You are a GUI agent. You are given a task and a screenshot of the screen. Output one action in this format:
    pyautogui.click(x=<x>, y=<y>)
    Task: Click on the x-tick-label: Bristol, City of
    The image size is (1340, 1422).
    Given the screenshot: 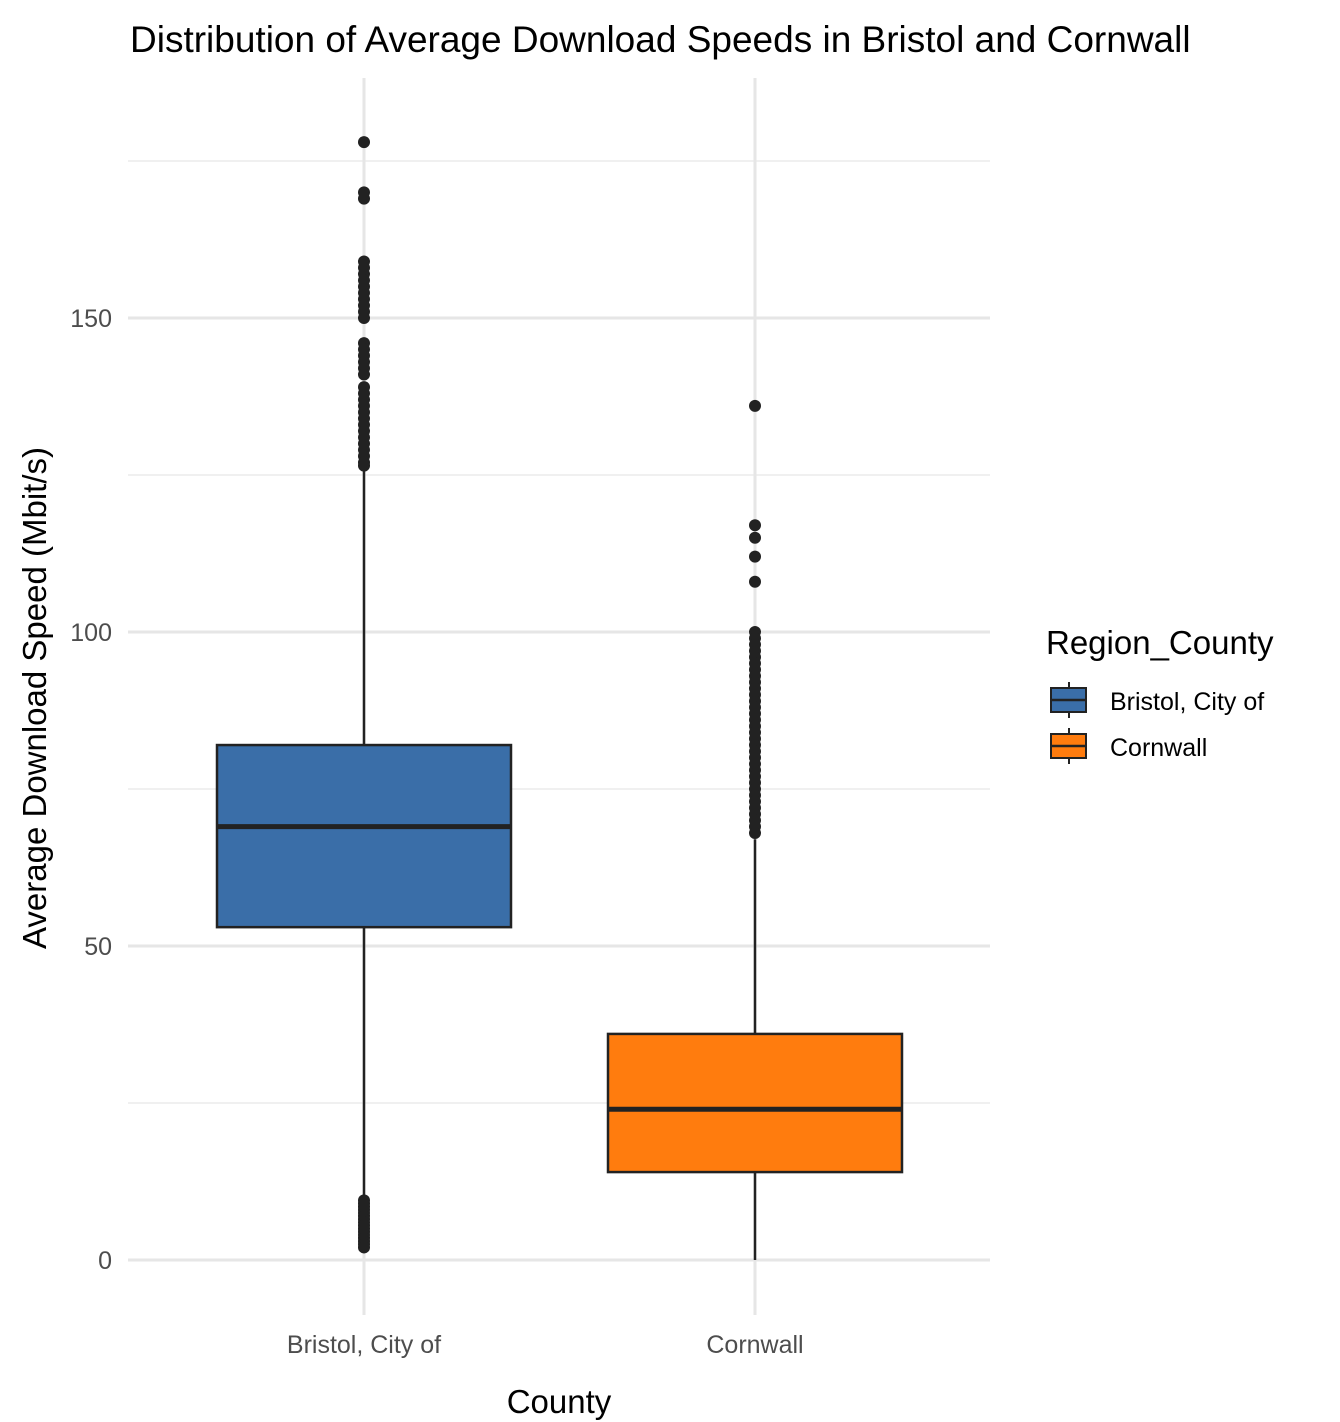 What is the action you would take?
    pyautogui.click(x=364, y=1345)
    